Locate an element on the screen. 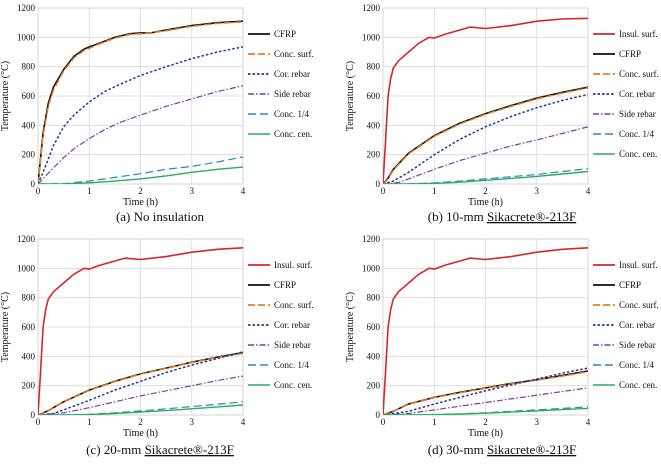  panel-caption: (c) 20-mm Sikacrete®-213F is located at coordinates (160, 449).